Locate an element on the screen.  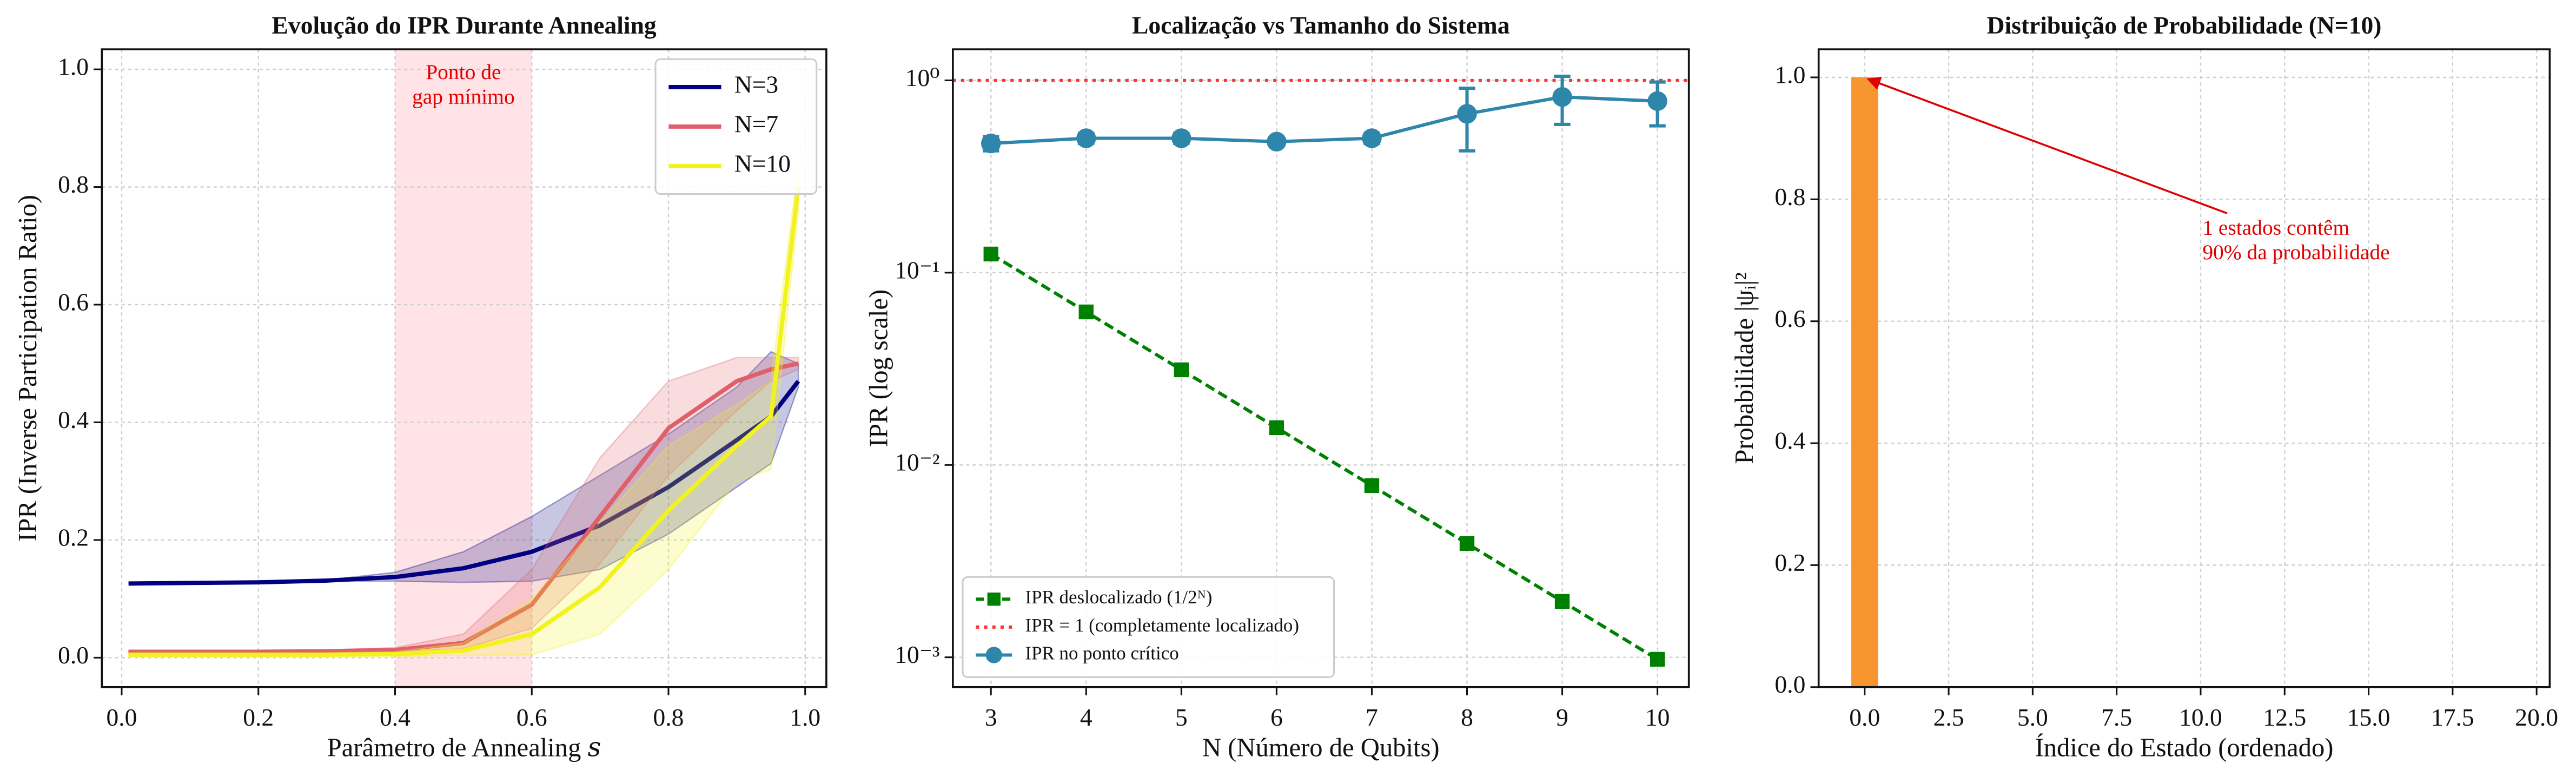
y-tick-label: 10⁻¹ is located at coordinates (917, 270).